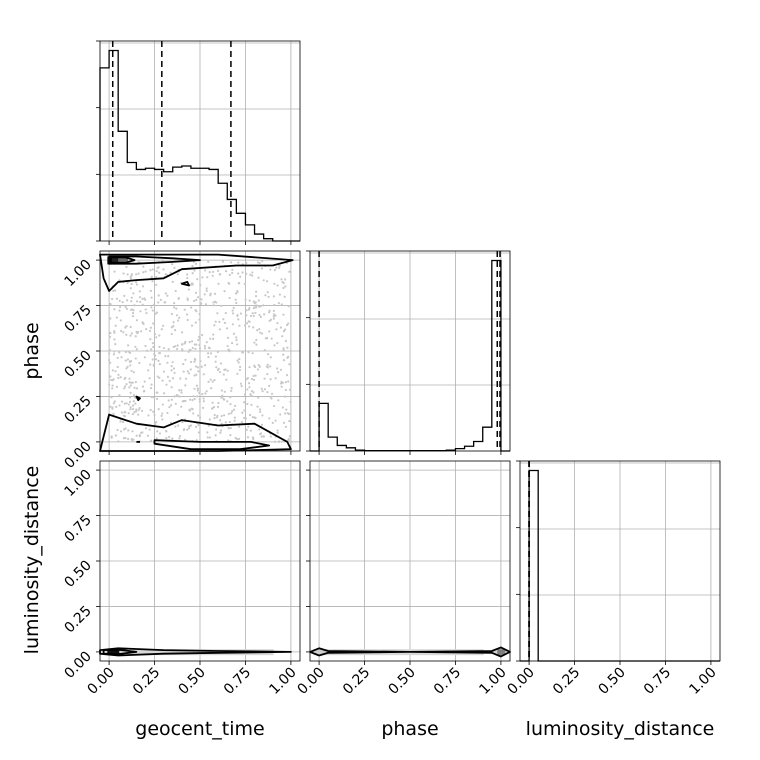 Image resolution: width=760 pixels, height=760 pixels. What do you see at coordinates (613, 579) in the screenshot?
I see `hist-luminosity-distance-panel: 0.00 0.25 0.50 0.75 1.00` at bounding box center [613, 579].